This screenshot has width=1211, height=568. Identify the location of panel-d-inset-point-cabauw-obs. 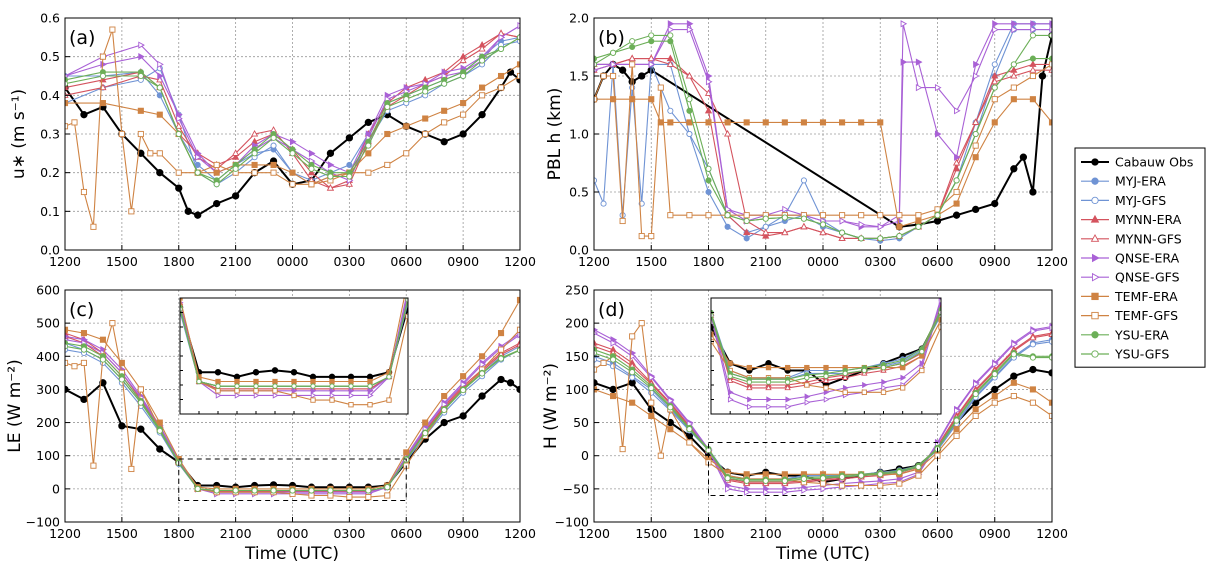
(615, 182).